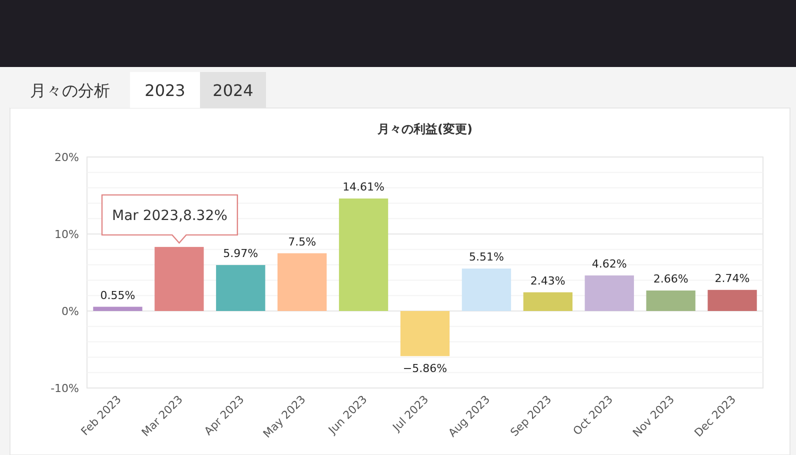  Describe the element at coordinates (609, 263) in the screenshot. I see `data-label: 4.62%` at that location.